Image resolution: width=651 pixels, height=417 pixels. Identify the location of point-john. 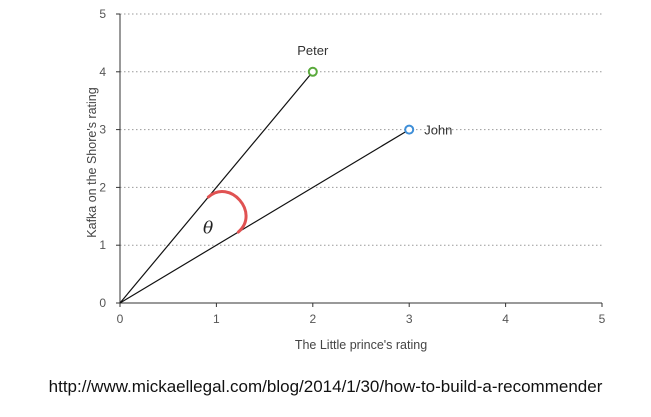
(409, 129).